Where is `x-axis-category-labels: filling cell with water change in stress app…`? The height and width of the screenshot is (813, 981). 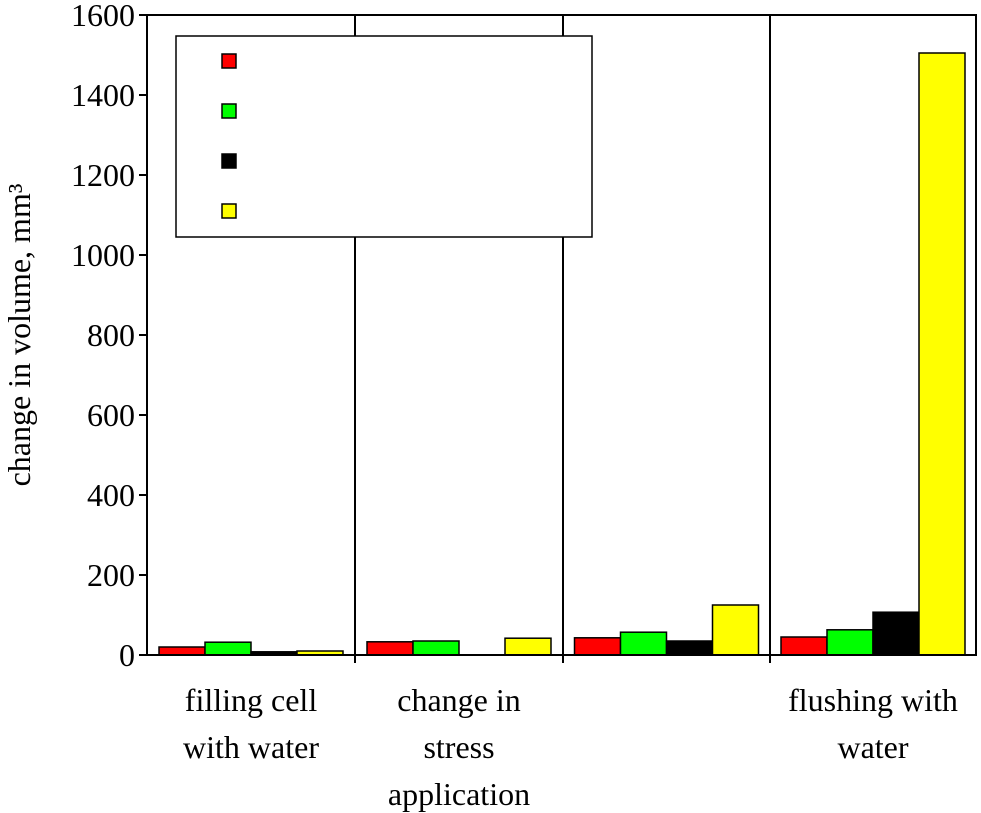 x-axis-category-labels: filling cell with water change in stress app… is located at coordinates (570, 747).